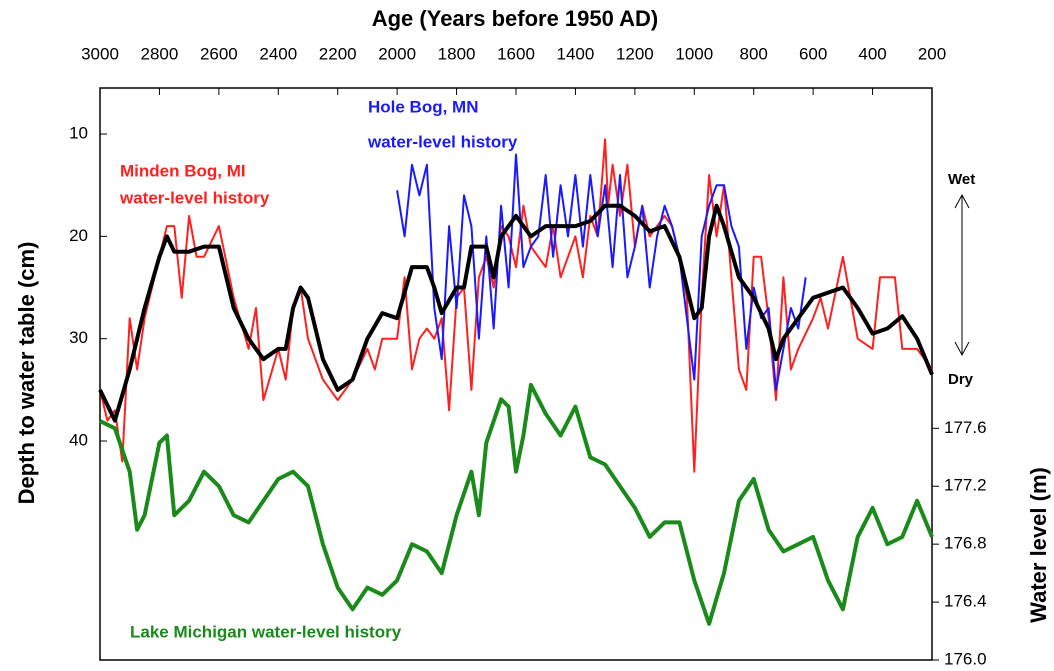  Describe the element at coordinates (397, 53) in the screenshot. I see `x-tick-label: 2000` at that location.